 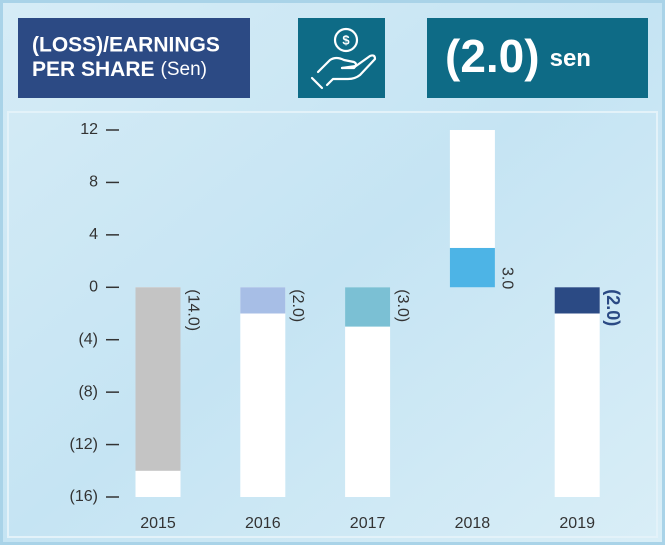 What do you see at coordinates (402, 305) in the screenshot?
I see `value-label: (3.0)` at bounding box center [402, 305].